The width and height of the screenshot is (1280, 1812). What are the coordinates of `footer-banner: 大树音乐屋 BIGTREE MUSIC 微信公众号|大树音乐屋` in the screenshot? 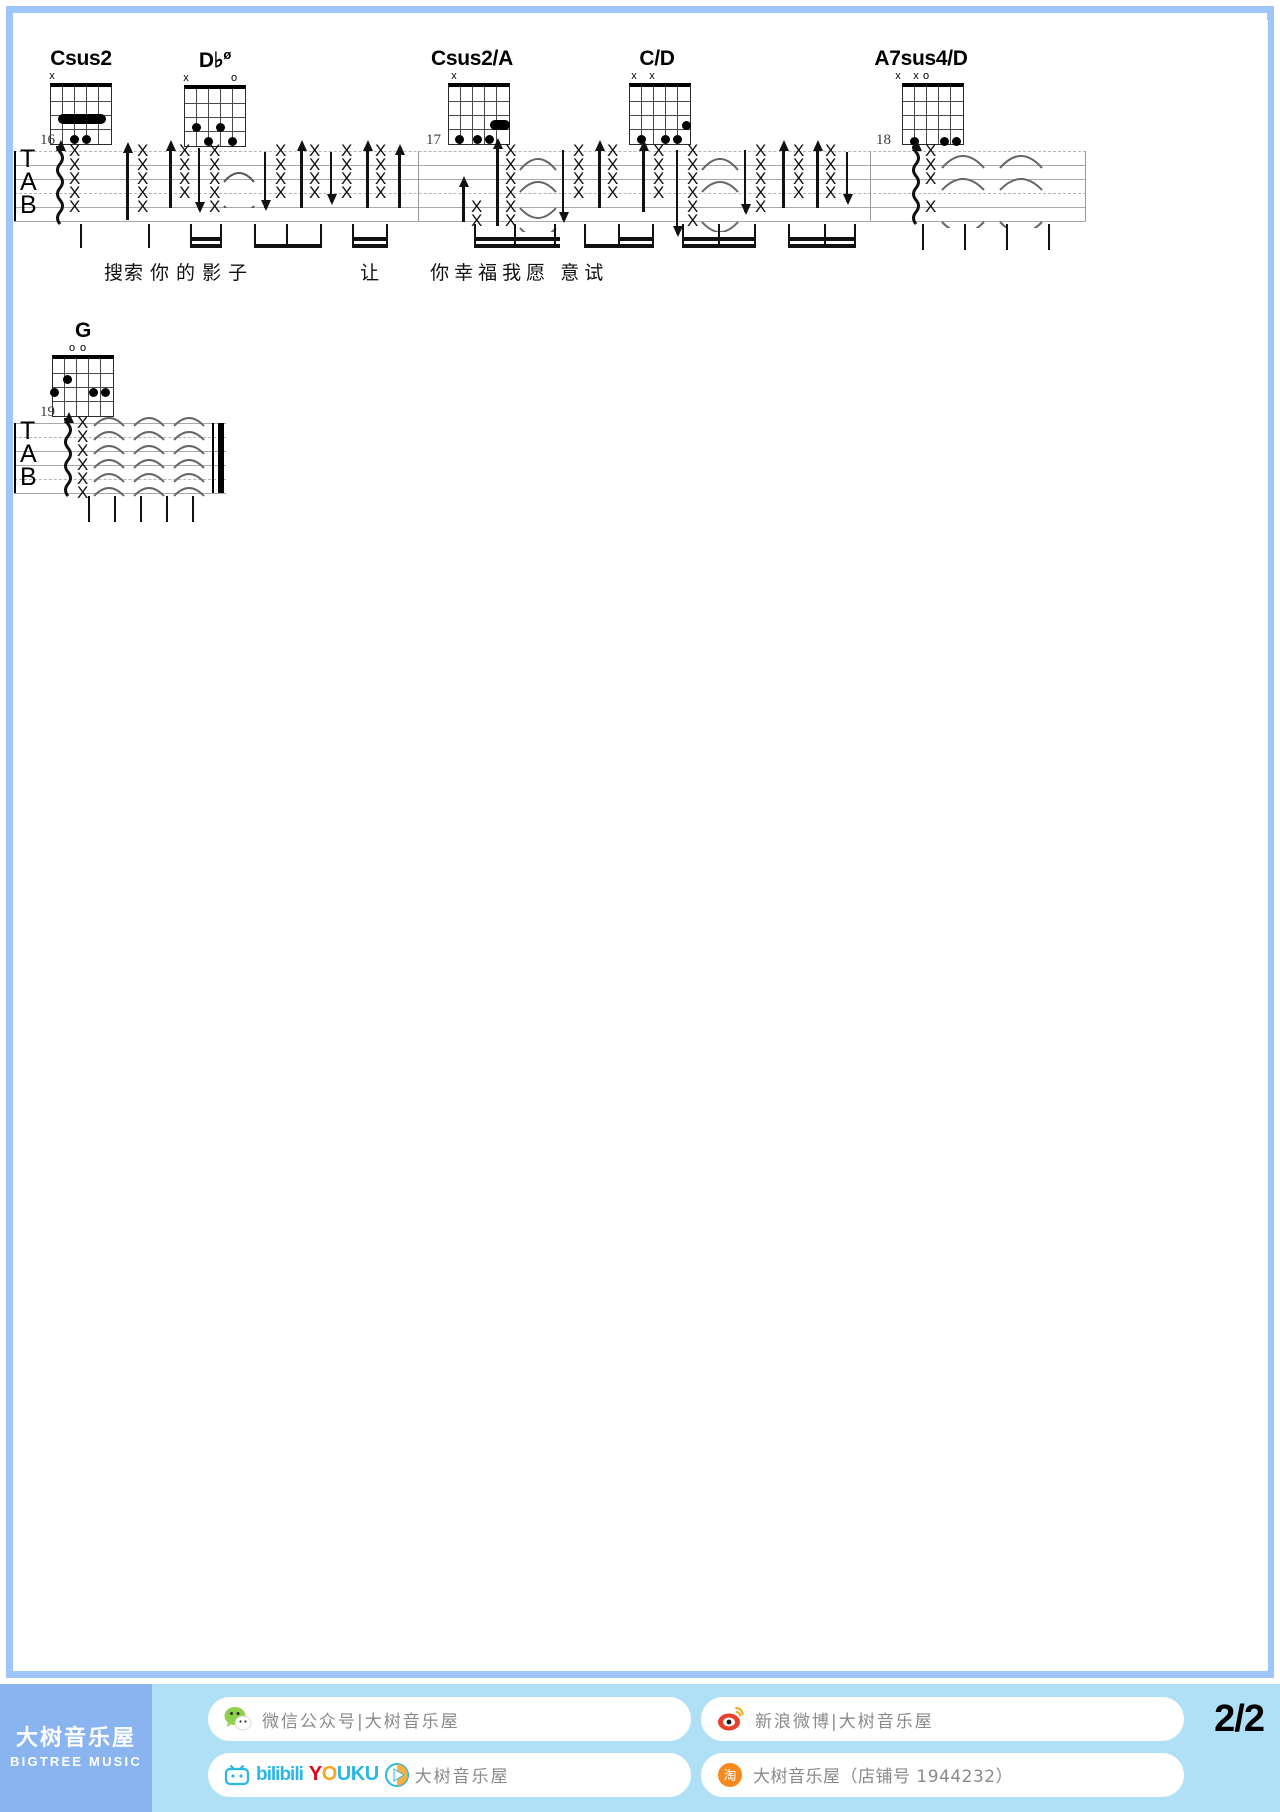 It's located at (640, 1748).